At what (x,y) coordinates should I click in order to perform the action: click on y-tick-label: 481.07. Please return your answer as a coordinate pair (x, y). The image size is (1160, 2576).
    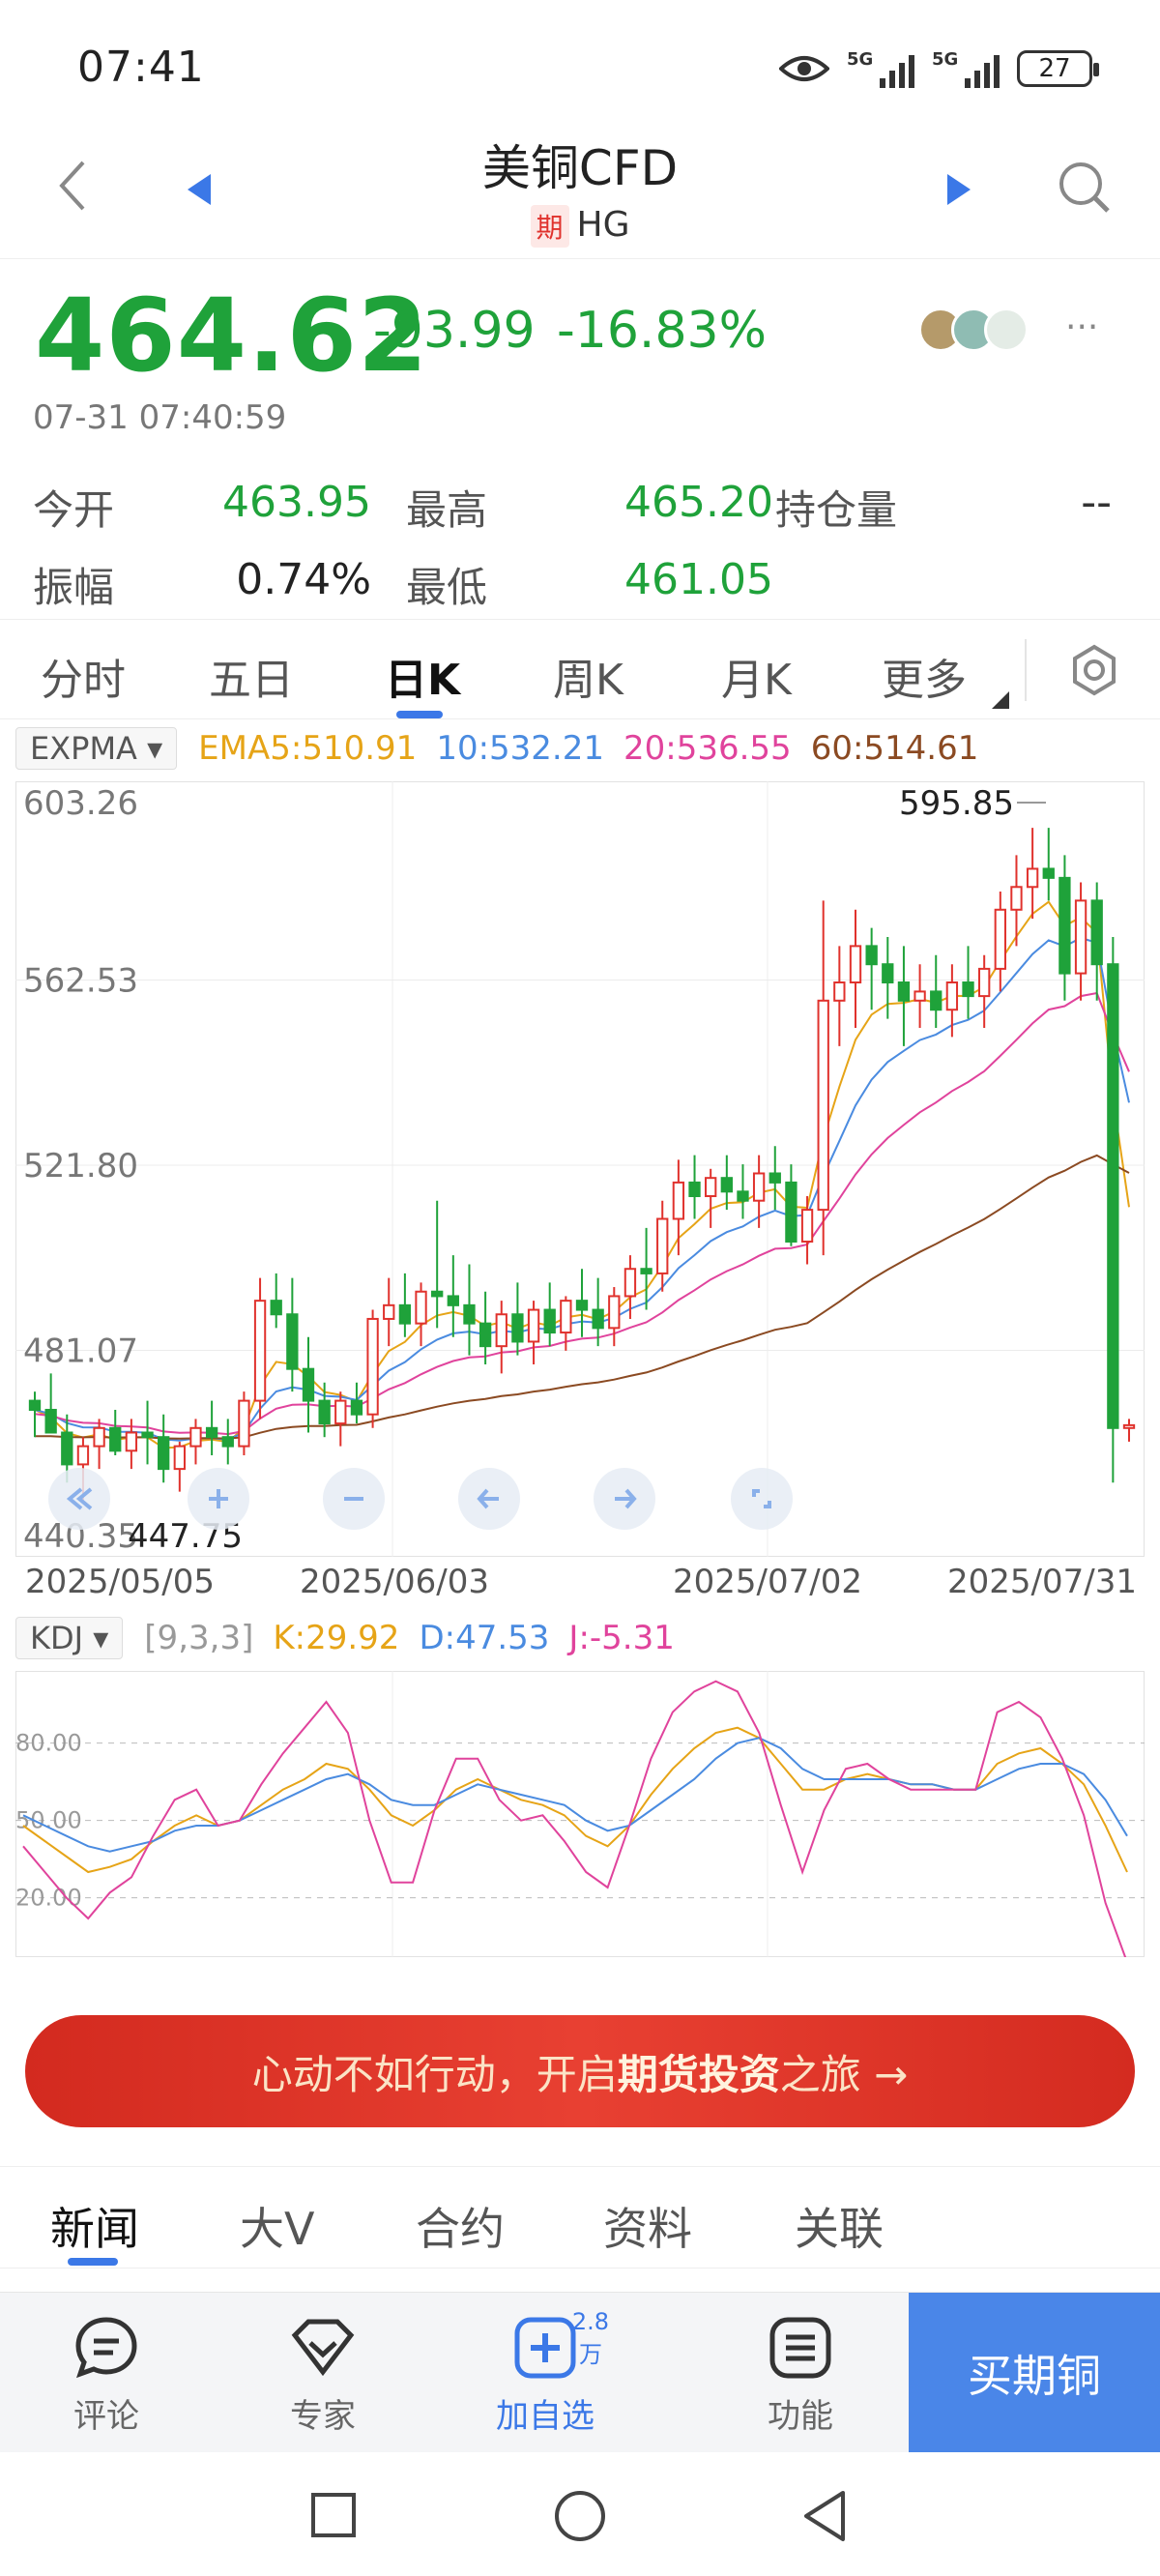
    Looking at the image, I should click on (80, 1351).